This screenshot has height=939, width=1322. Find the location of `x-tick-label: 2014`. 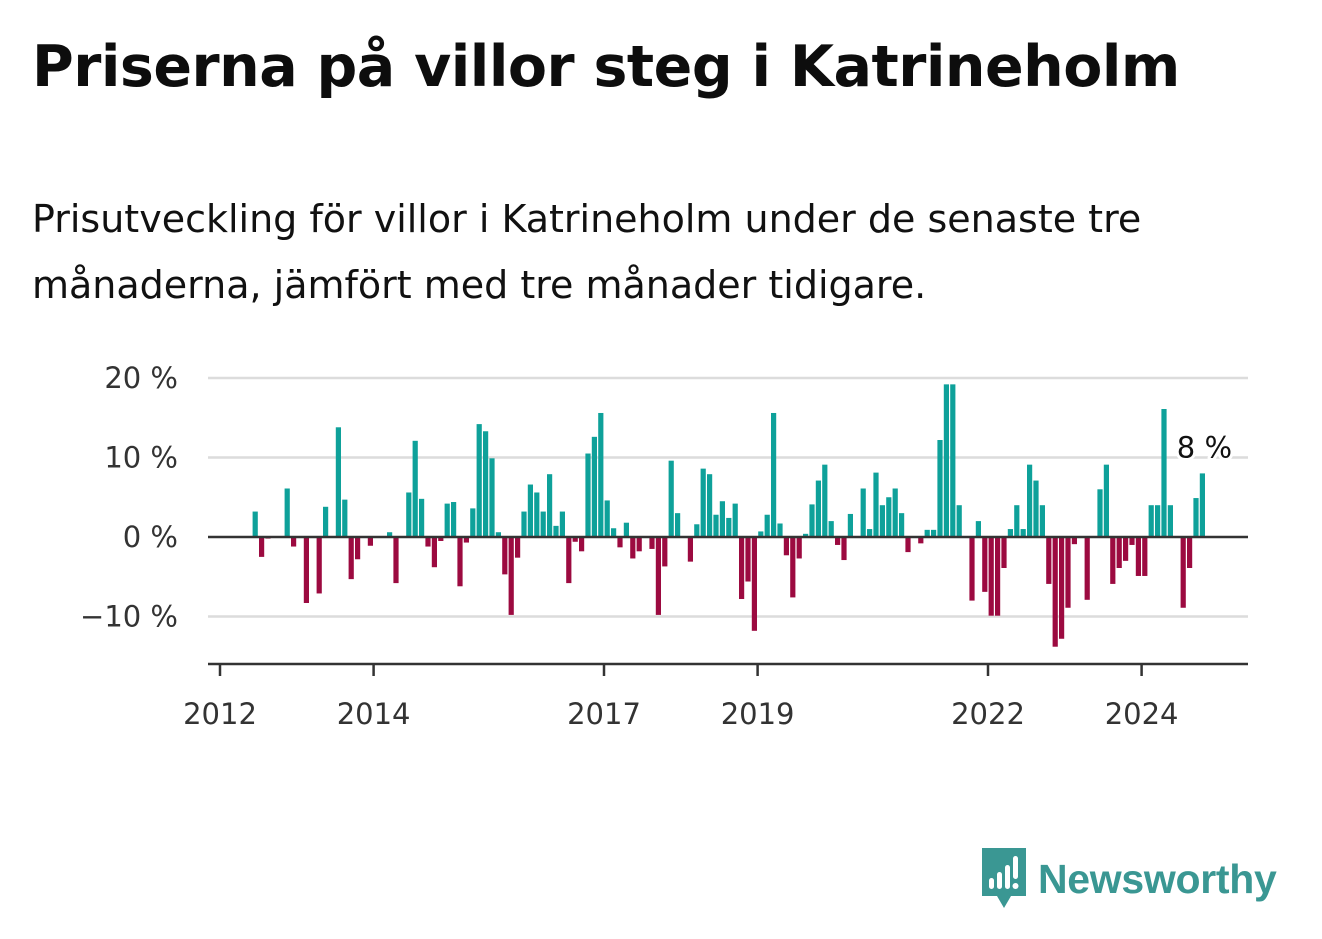

x-tick-label: 2014 is located at coordinates (374, 714).